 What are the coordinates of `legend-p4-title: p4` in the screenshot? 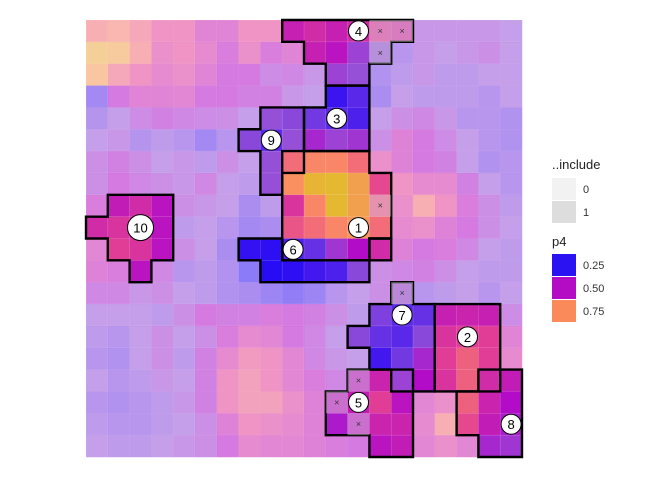 It's located at (559, 241).